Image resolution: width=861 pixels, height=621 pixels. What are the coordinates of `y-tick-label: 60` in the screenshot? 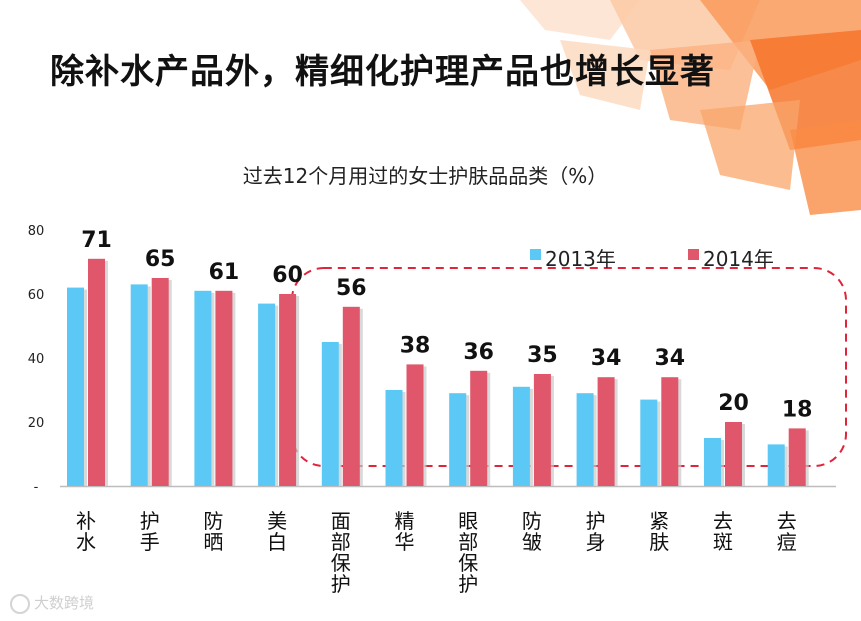 It's located at (36, 295).